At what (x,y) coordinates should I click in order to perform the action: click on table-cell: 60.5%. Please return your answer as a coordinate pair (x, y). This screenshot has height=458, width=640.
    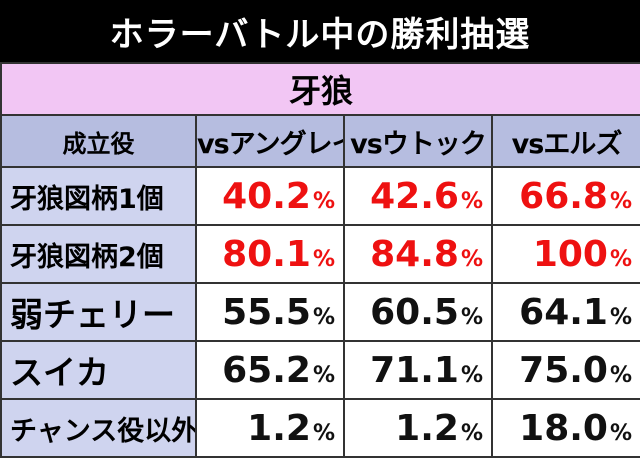
    Looking at the image, I should click on (418, 312).